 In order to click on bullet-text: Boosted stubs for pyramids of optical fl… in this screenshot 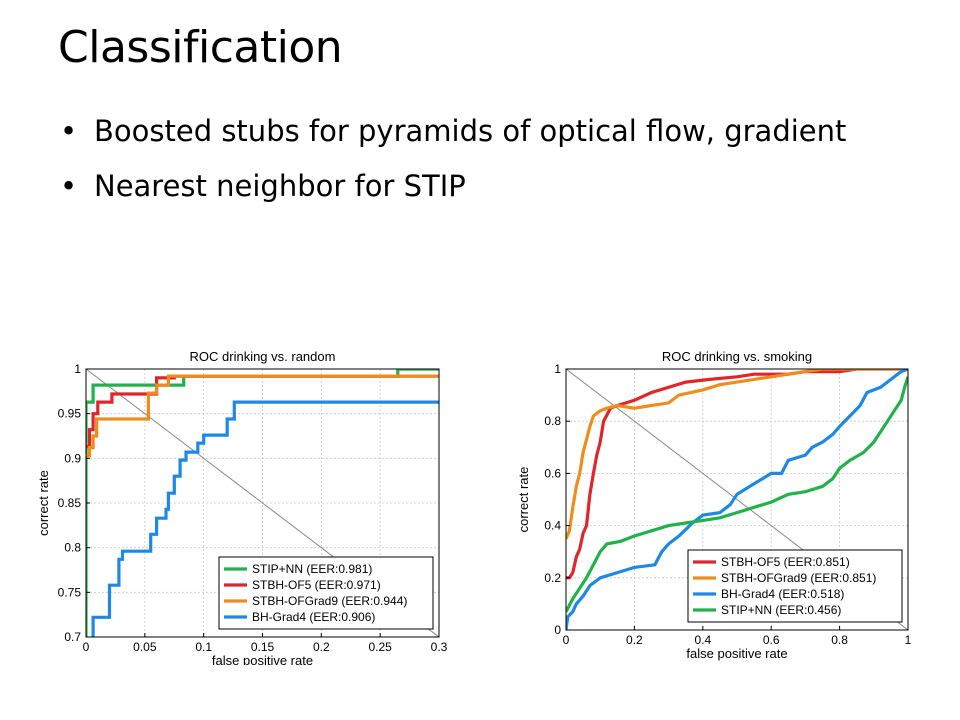, I will do `click(470, 131)`.